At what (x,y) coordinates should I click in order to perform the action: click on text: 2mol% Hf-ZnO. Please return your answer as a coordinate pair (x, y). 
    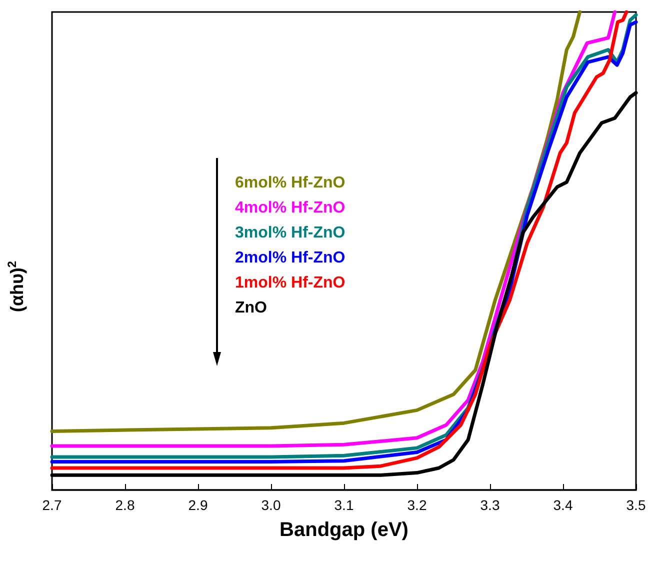
    Looking at the image, I should click on (290, 258).